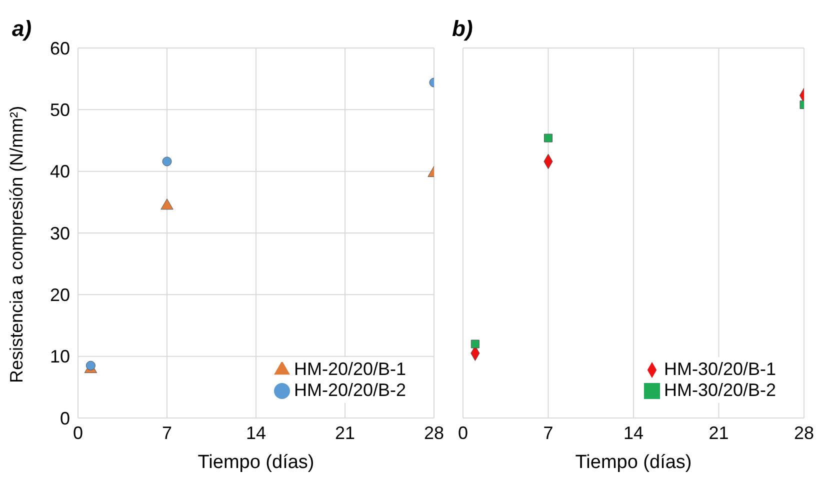 The height and width of the screenshot is (479, 826). What do you see at coordinates (60, 356) in the screenshot?
I see `y-tick-label: 10` at bounding box center [60, 356].